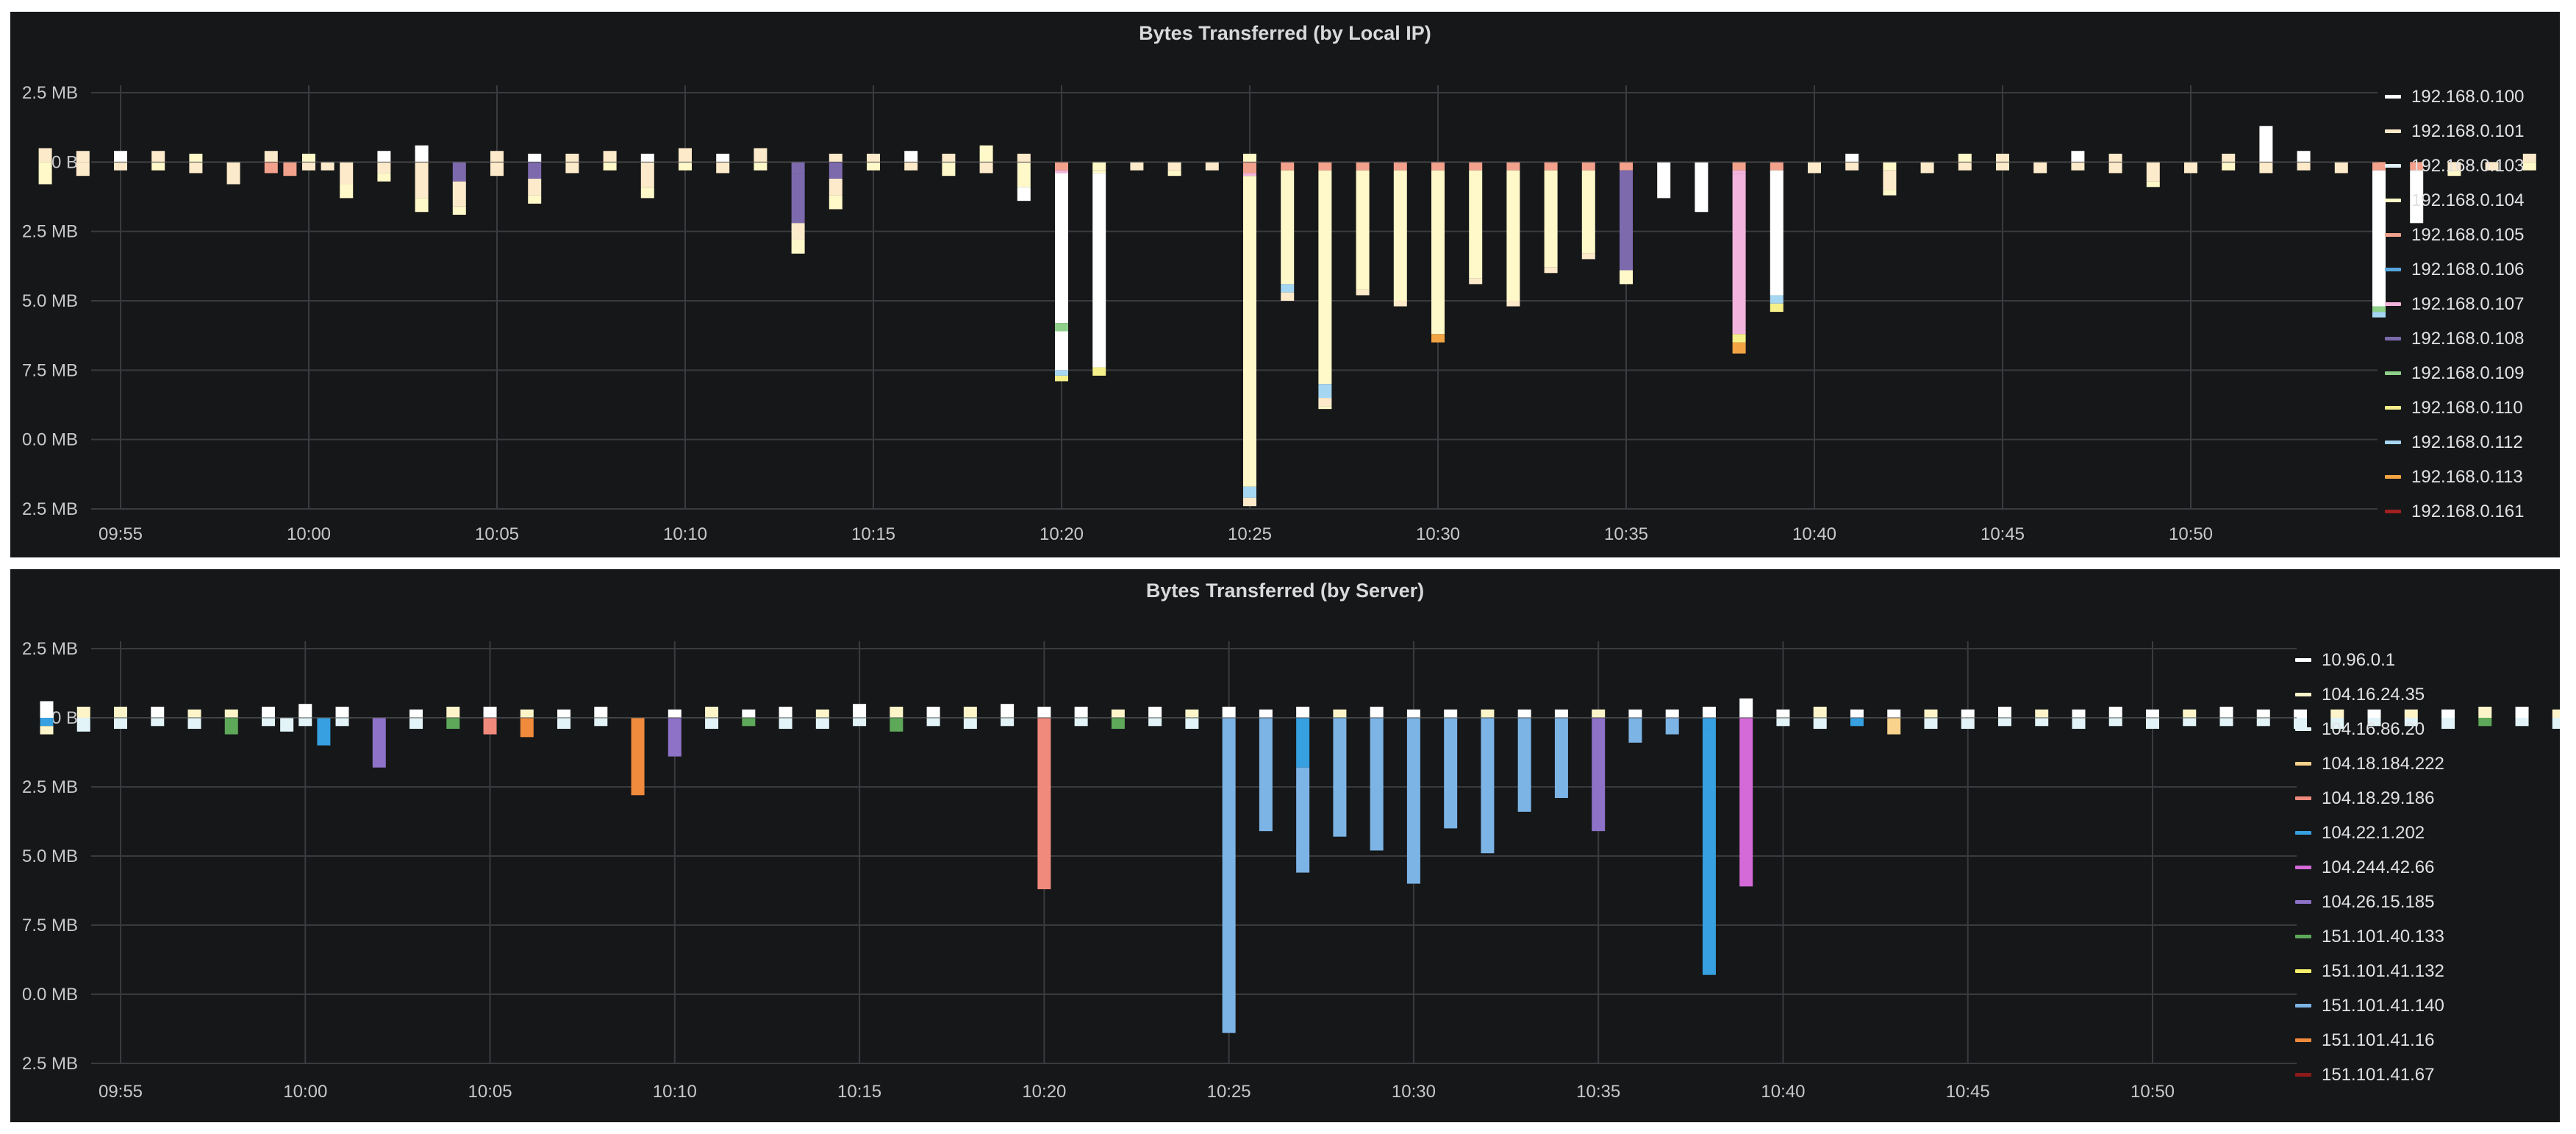 The height and width of the screenshot is (1134, 2576). Describe the element at coordinates (2369, 971) in the screenshot. I see `legend-item: 151.101.41.132` at that location.